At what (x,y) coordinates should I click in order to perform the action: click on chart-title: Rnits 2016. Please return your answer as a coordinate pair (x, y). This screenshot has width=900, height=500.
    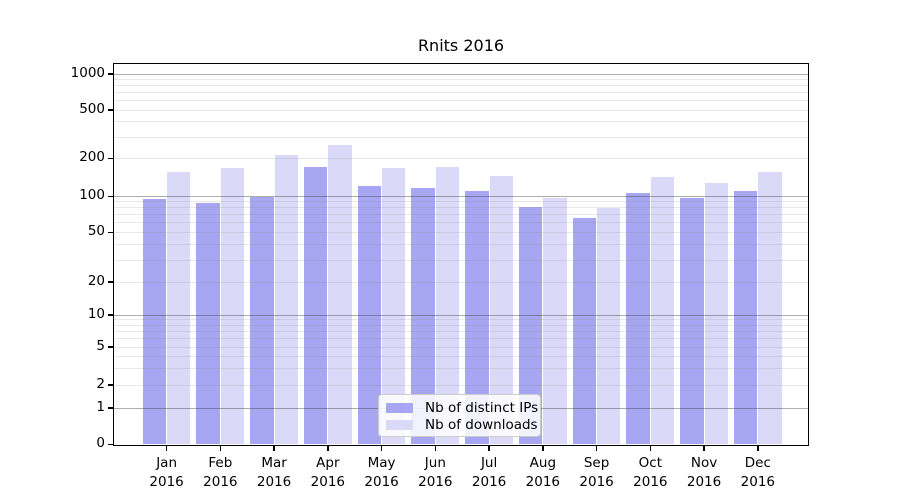
    Looking at the image, I should click on (461, 45).